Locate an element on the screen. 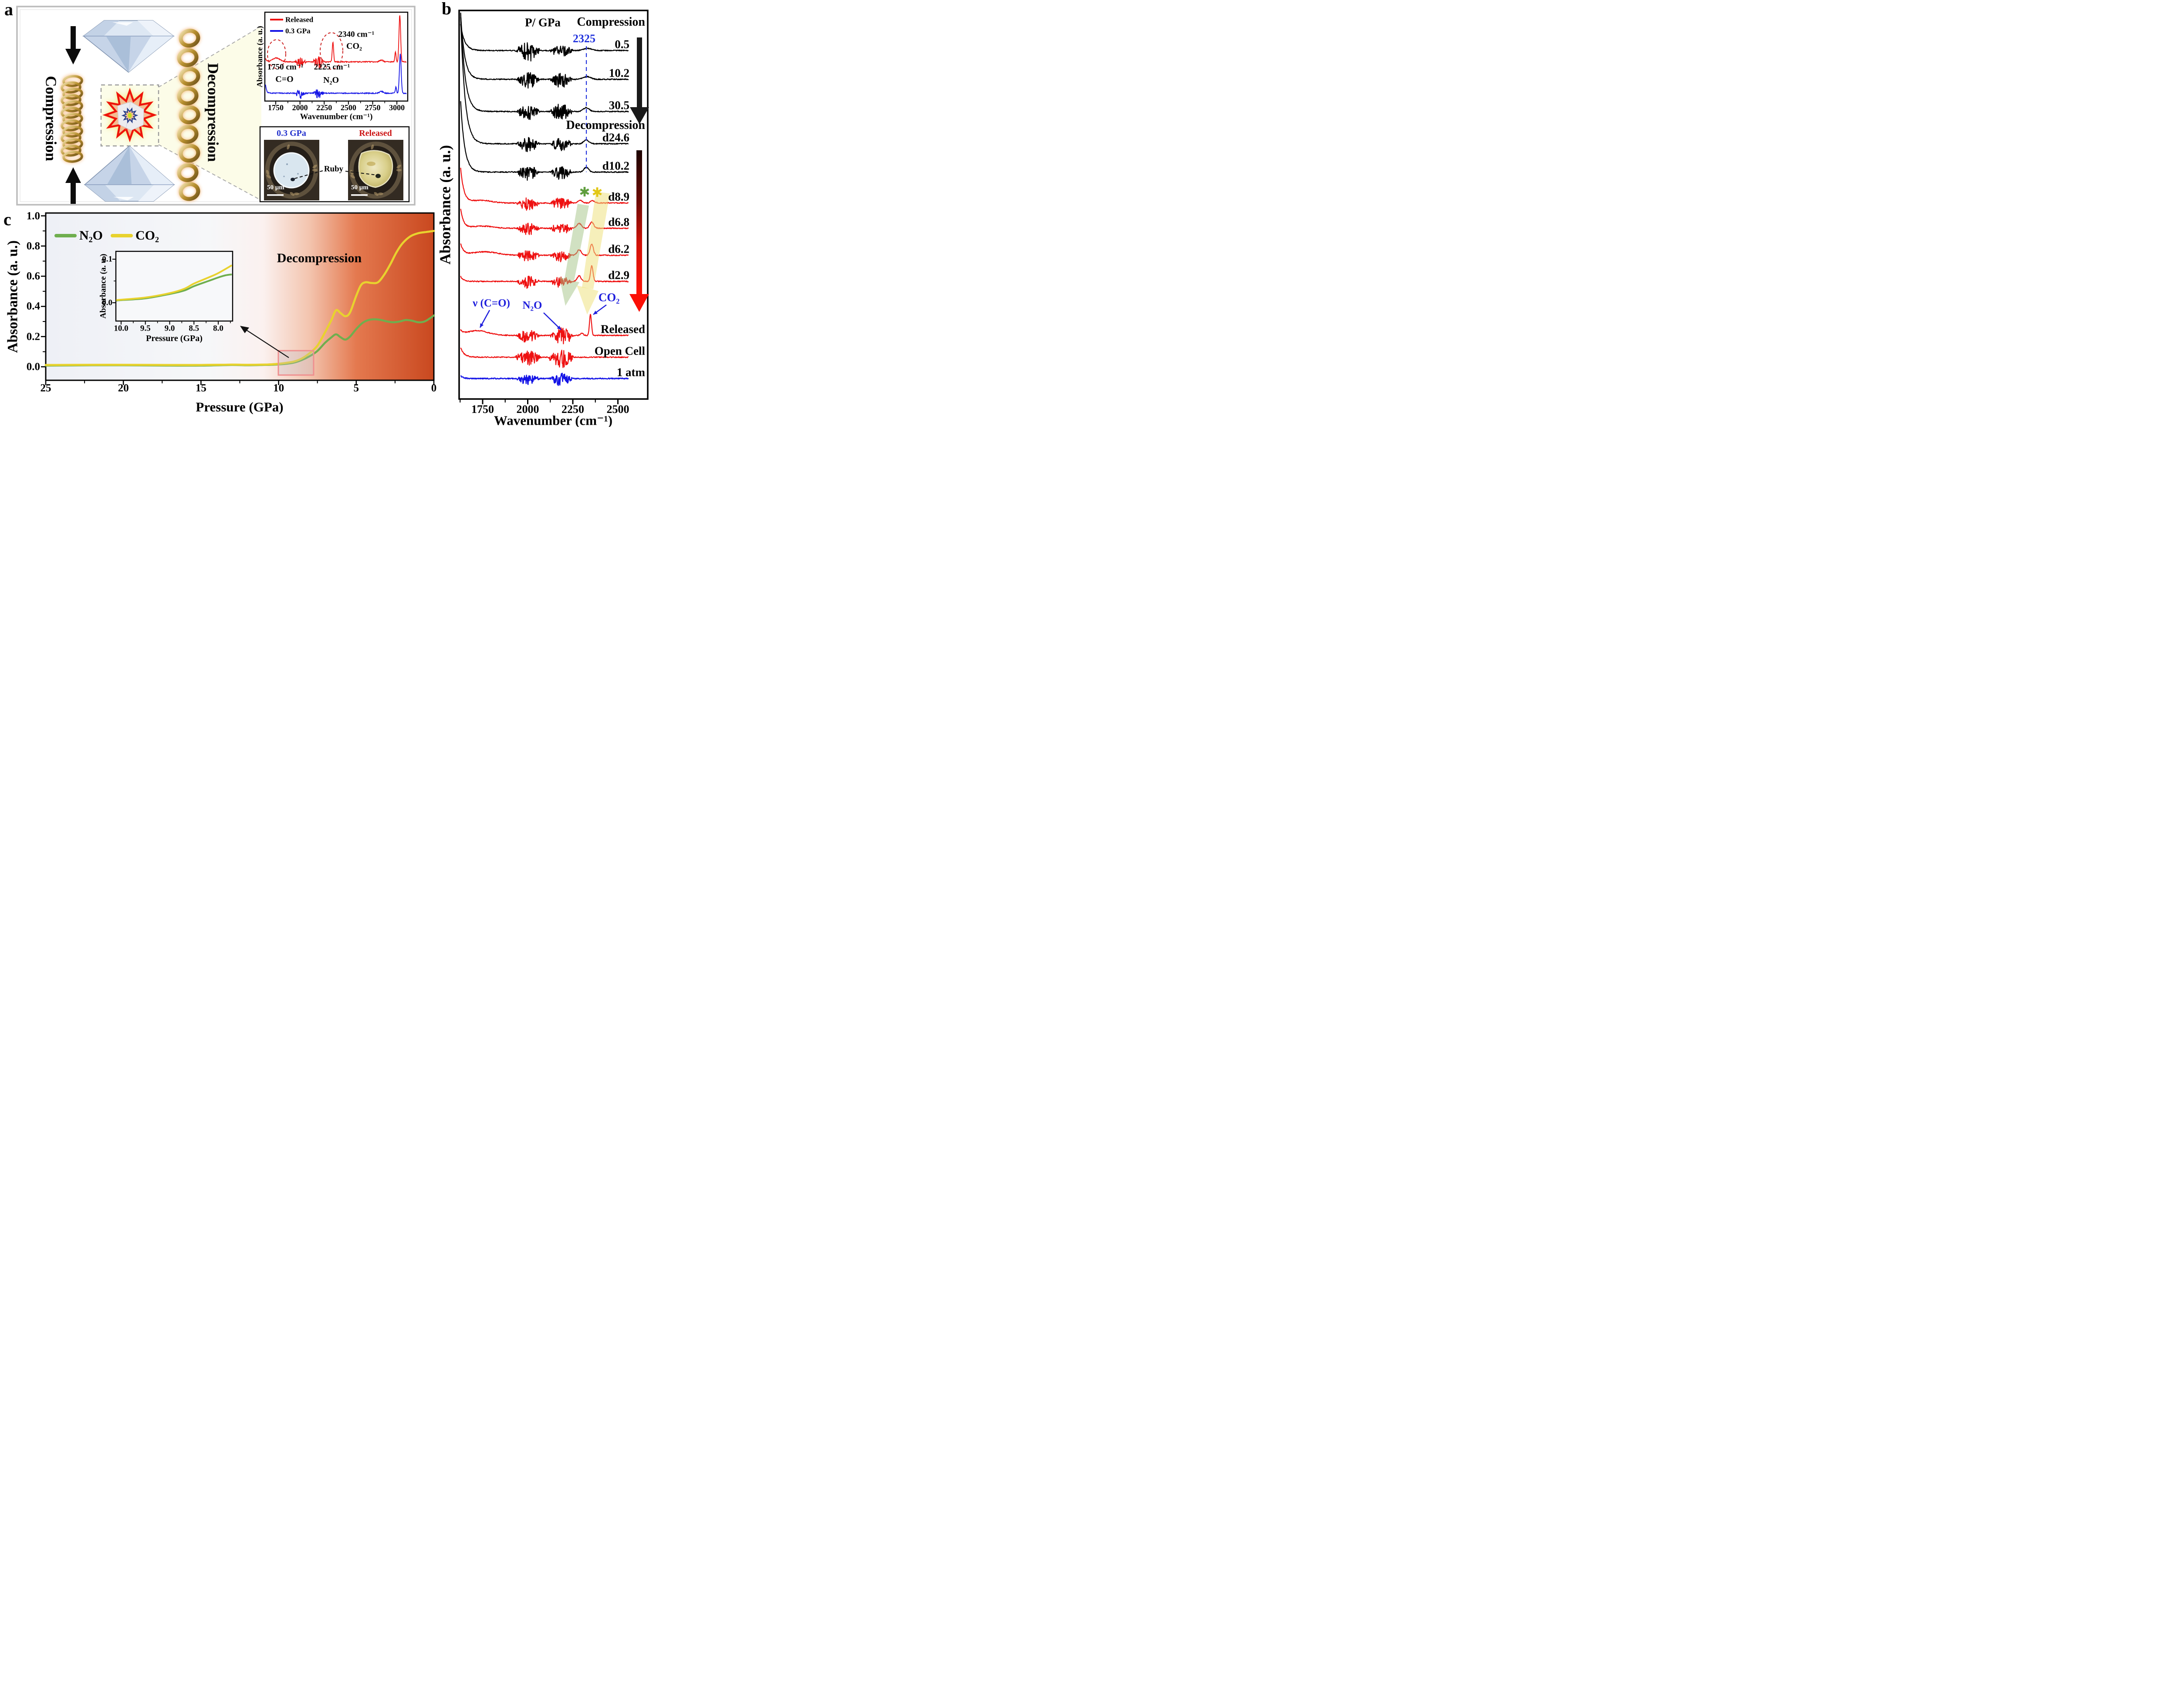 The image size is (2178, 1708). b-curve-label-d8.9: d8.9 is located at coordinates (618, 196).